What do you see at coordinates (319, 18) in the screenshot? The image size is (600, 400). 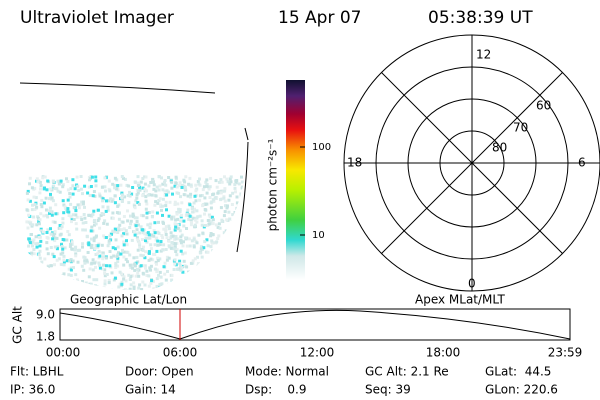 I see `date: 15 Apr 07` at bounding box center [319, 18].